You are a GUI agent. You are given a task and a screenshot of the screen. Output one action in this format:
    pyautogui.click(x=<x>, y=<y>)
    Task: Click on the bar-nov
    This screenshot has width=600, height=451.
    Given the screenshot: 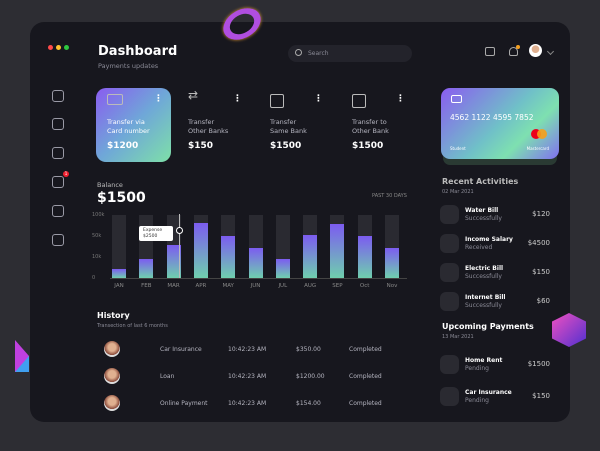 What is the action you would take?
    pyautogui.click(x=392, y=262)
    